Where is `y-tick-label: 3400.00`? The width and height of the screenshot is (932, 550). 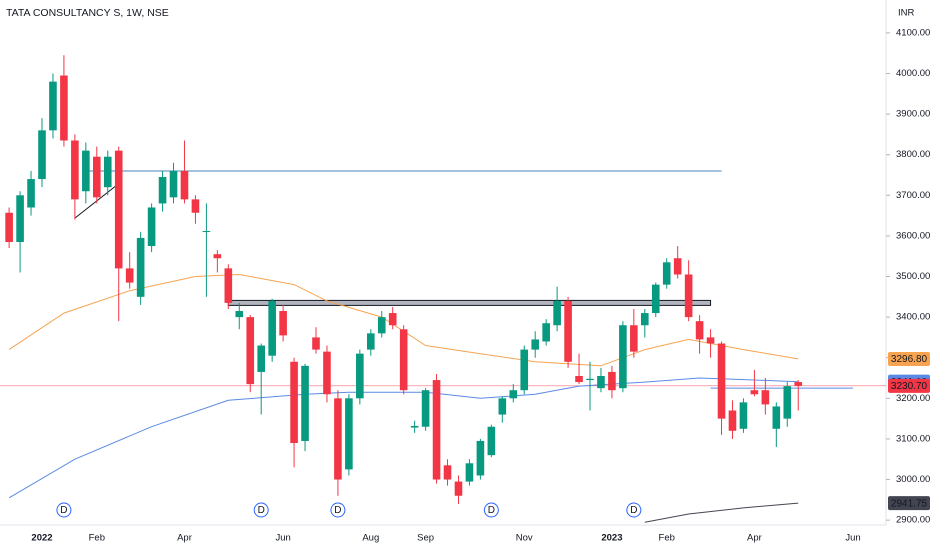 y-tick-label: 3400.00 is located at coordinates (913, 317).